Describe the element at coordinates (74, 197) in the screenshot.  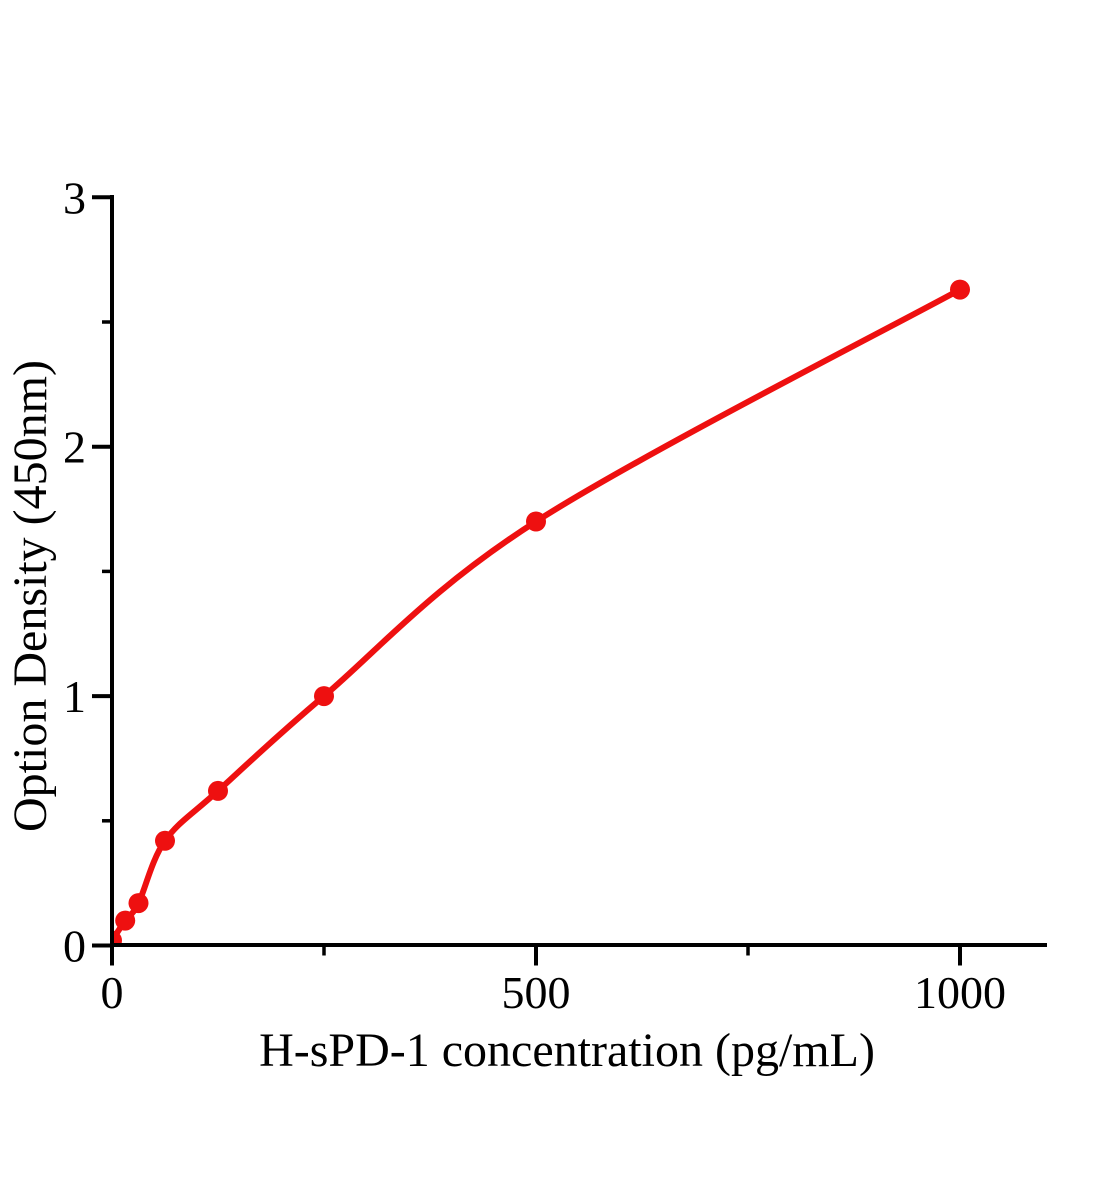
I see `y-tick-label: 3` at that location.